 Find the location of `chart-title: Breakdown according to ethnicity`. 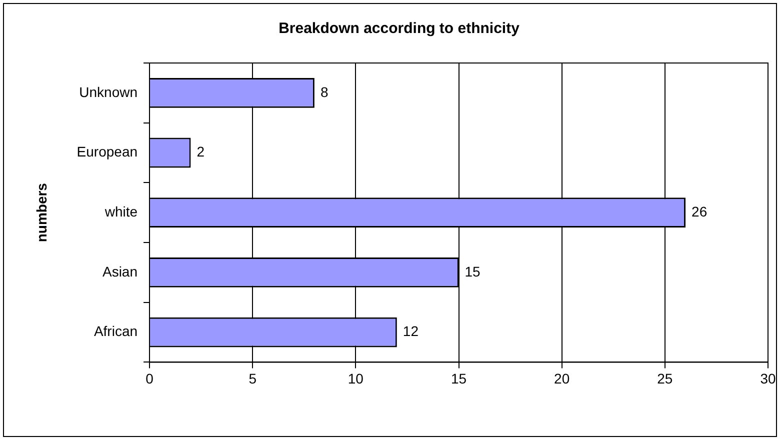

chart-title: Breakdown according to ethnicity is located at coordinates (399, 29).